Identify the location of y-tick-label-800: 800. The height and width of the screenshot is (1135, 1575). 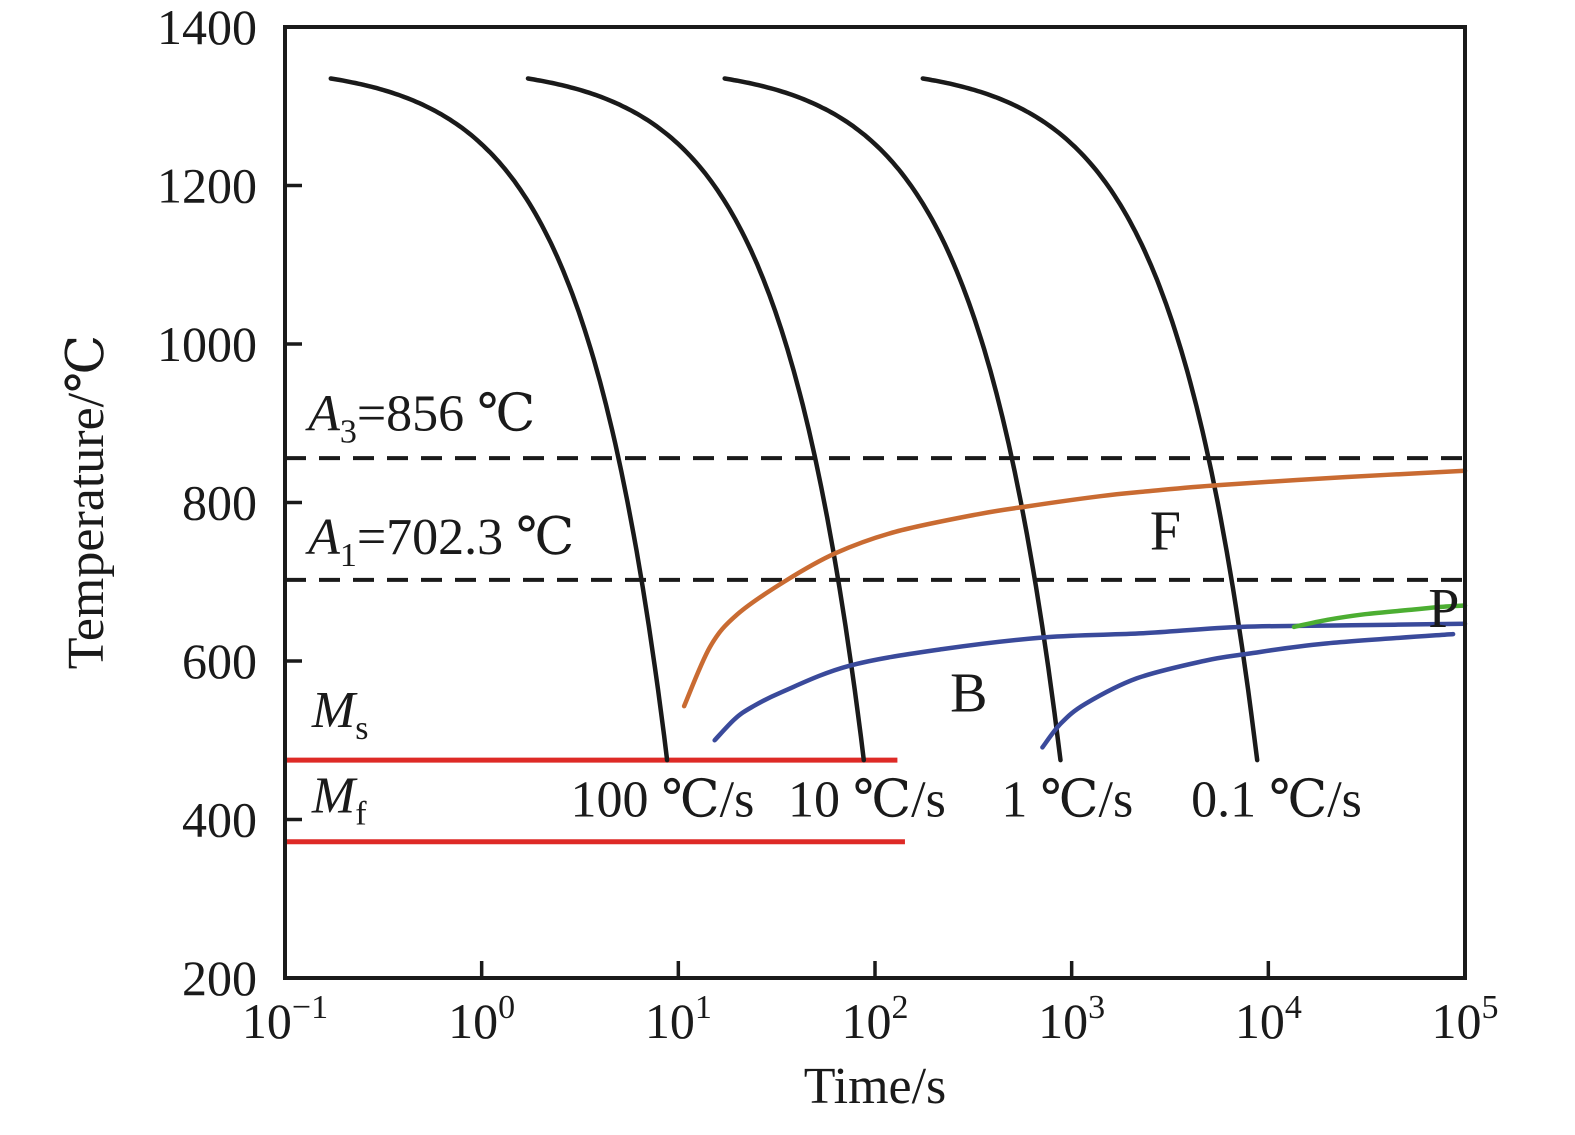
(219, 503).